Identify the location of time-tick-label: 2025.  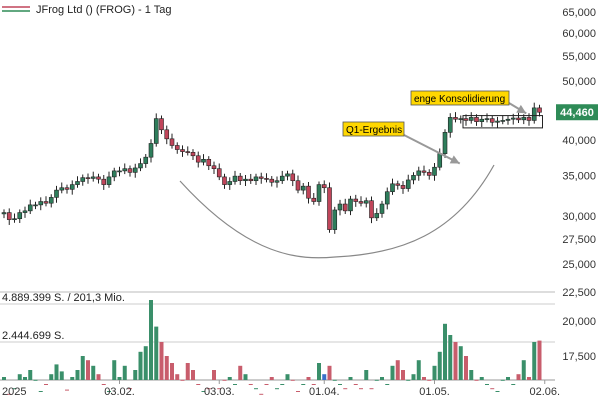
(14, 392).